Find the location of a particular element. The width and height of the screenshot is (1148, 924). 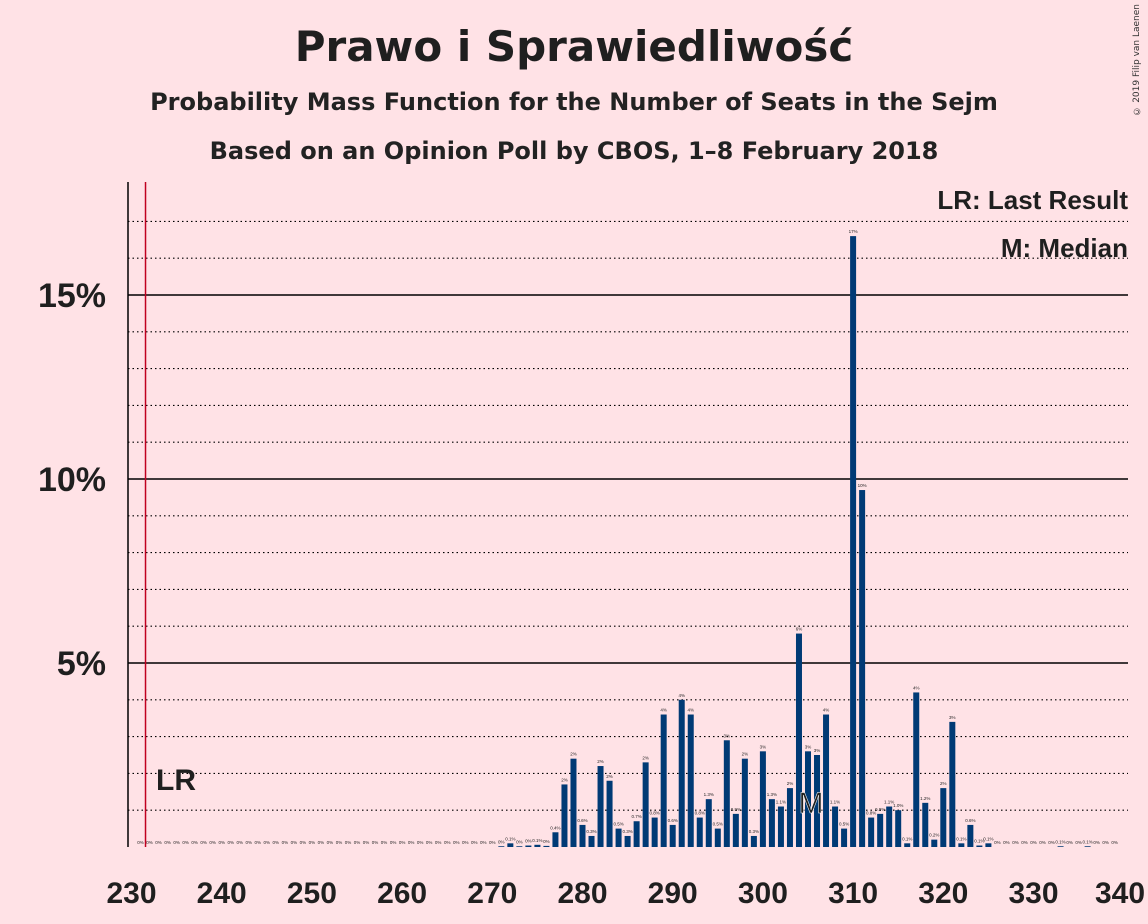

bar-label-242: 0% is located at coordinates (239, 842).